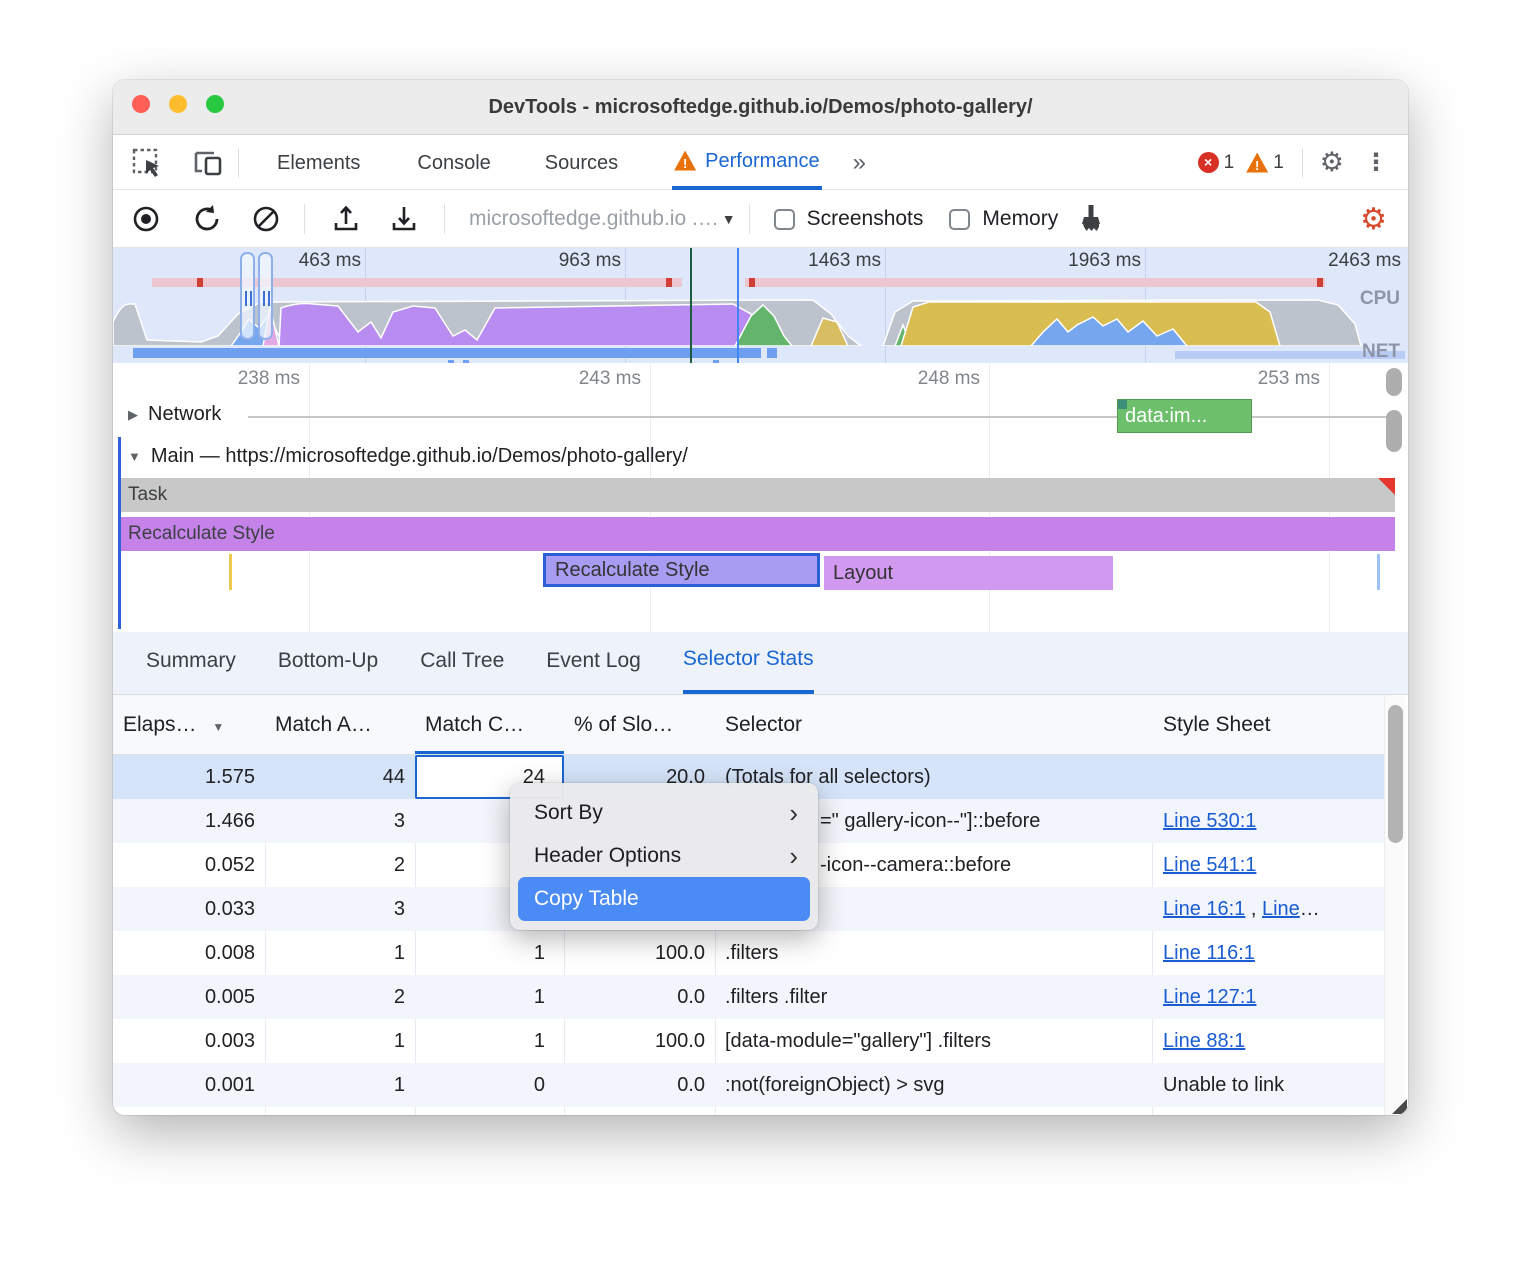 This screenshot has width=1520, height=1264. Describe the element at coordinates (1204, 909) in the screenshot. I see `stylesheet-link: Line 16:1` at that location.